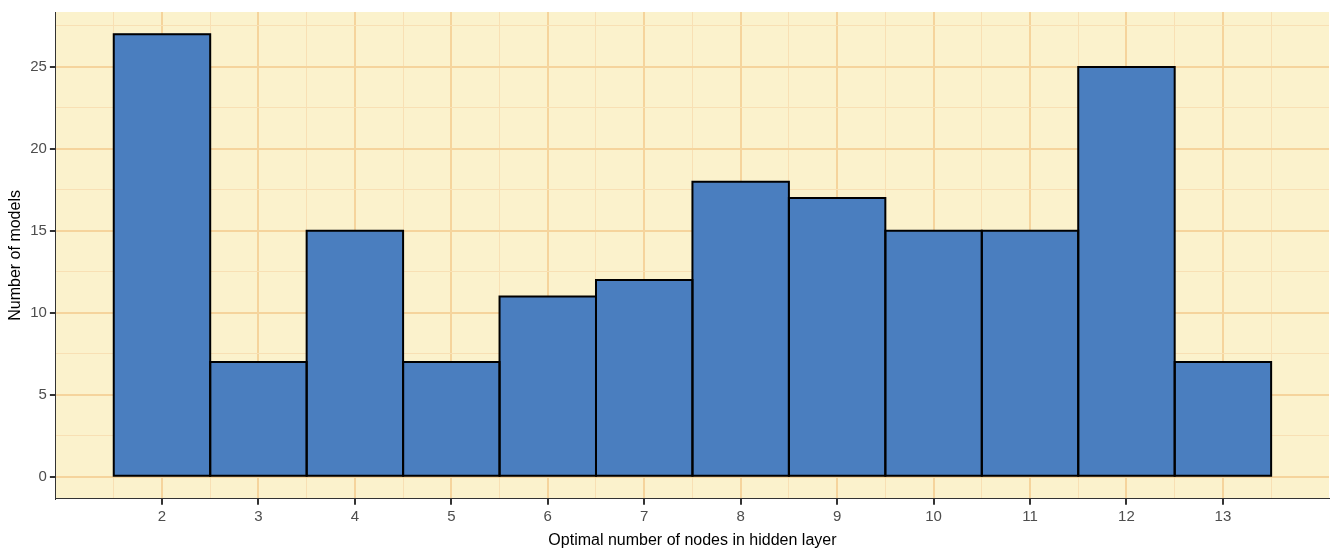 The width and height of the screenshot is (1333, 554). Describe the element at coordinates (355, 515) in the screenshot. I see `x-tick-label: 4` at that location.